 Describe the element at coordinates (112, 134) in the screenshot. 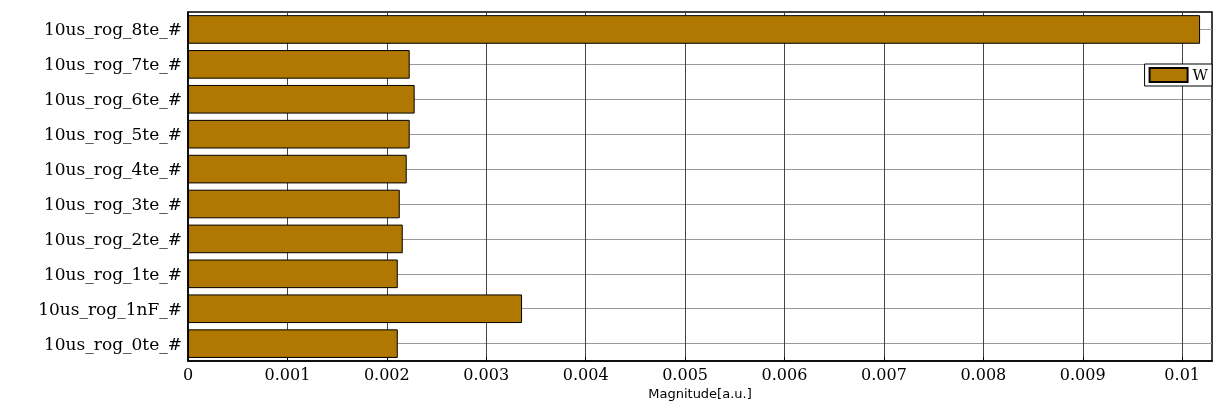

I see `y-tick-label: 10us_rog_5te_#` at that location.